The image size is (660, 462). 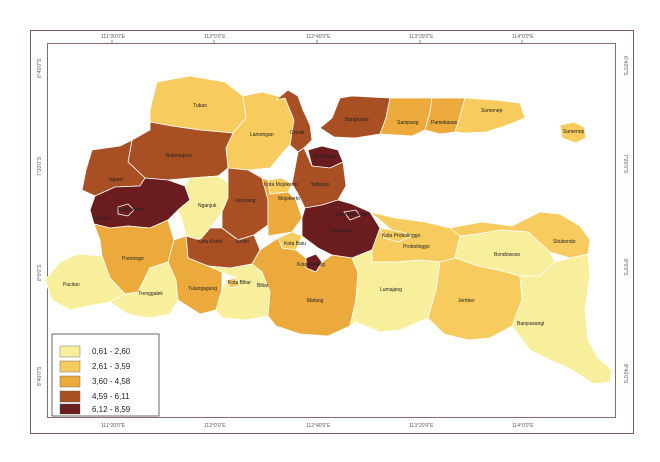 I want to click on region-label-situbondo: Situbondo, so click(x=564, y=242).